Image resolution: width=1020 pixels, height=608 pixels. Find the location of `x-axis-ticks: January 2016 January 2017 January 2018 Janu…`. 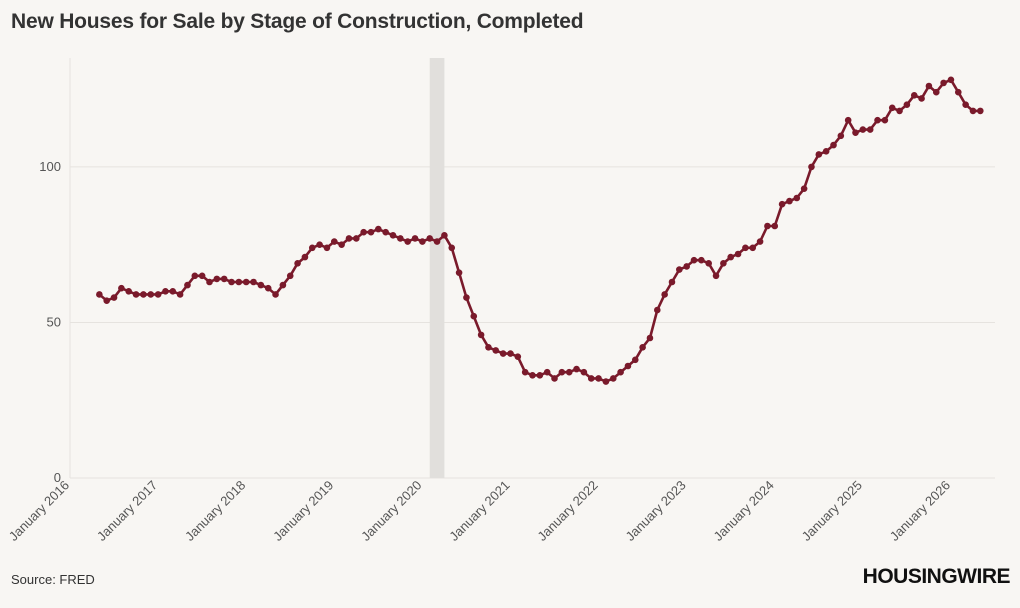

x-axis-ticks: January 2016 January 2017 January 2018 Janu… is located at coordinates (479, 511).